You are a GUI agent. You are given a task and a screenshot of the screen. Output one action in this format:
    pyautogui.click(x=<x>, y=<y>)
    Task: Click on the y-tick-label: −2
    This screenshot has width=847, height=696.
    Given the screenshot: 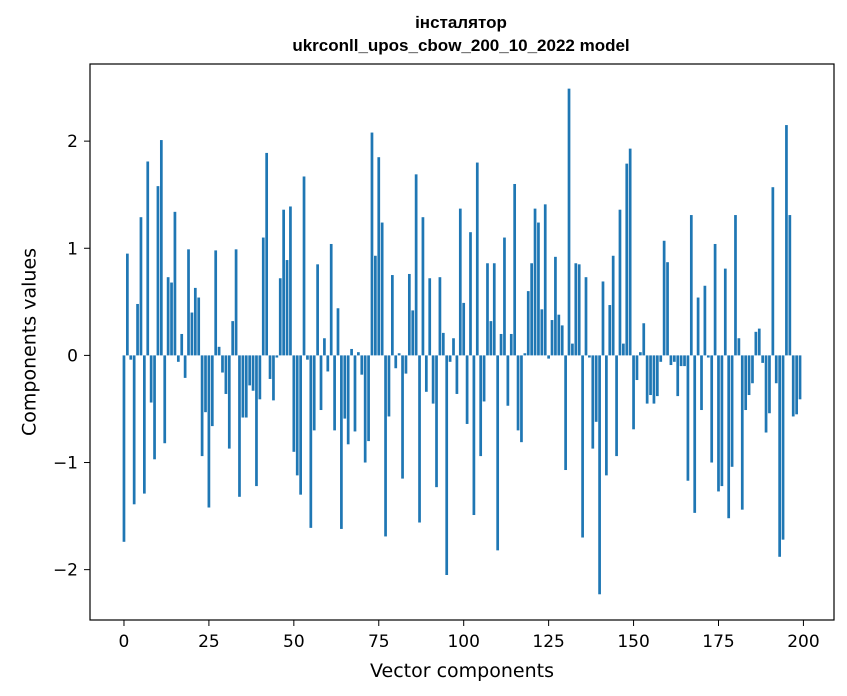 What is the action you would take?
    pyautogui.click(x=65, y=571)
    